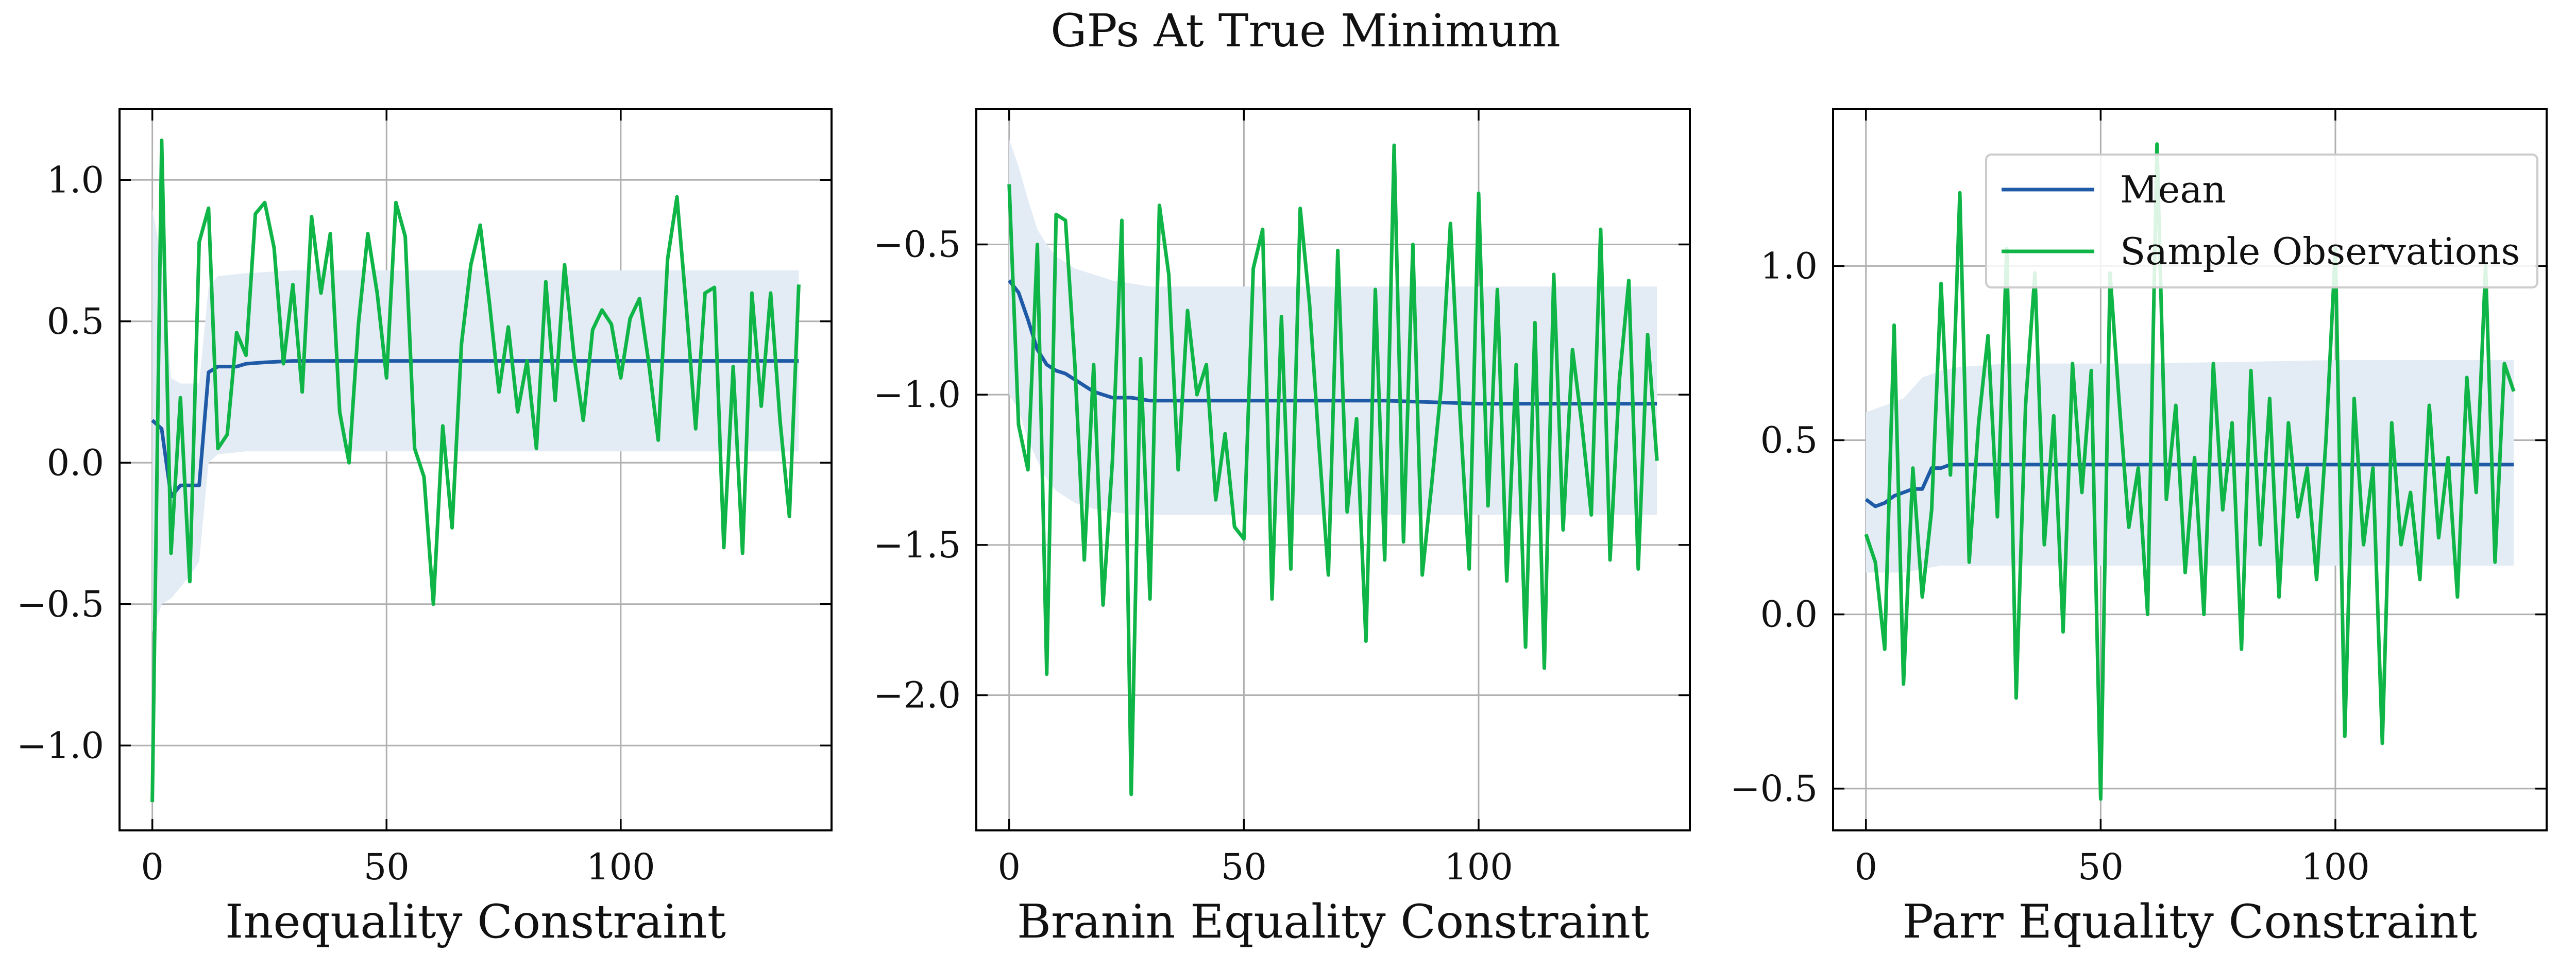 This screenshot has width=2576, height=953. What do you see at coordinates (1333, 922) in the screenshot?
I see `x-axis-label: Branin Equality Constraint` at bounding box center [1333, 922].